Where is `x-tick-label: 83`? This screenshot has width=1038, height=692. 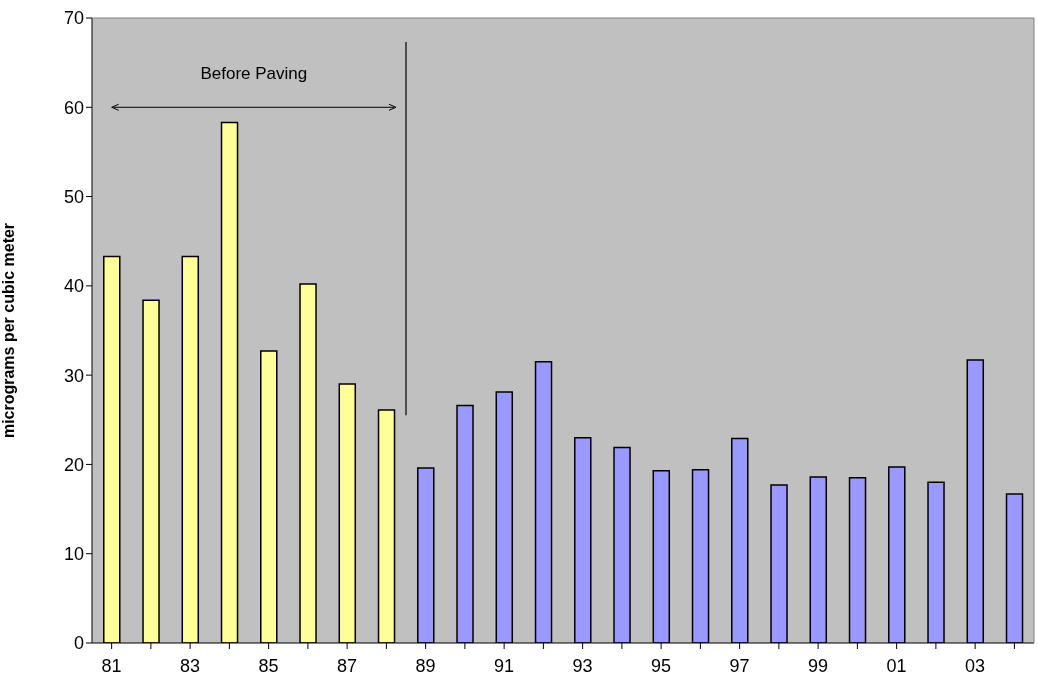
x-tick-label: 83 is located at coordinates (190, 665).